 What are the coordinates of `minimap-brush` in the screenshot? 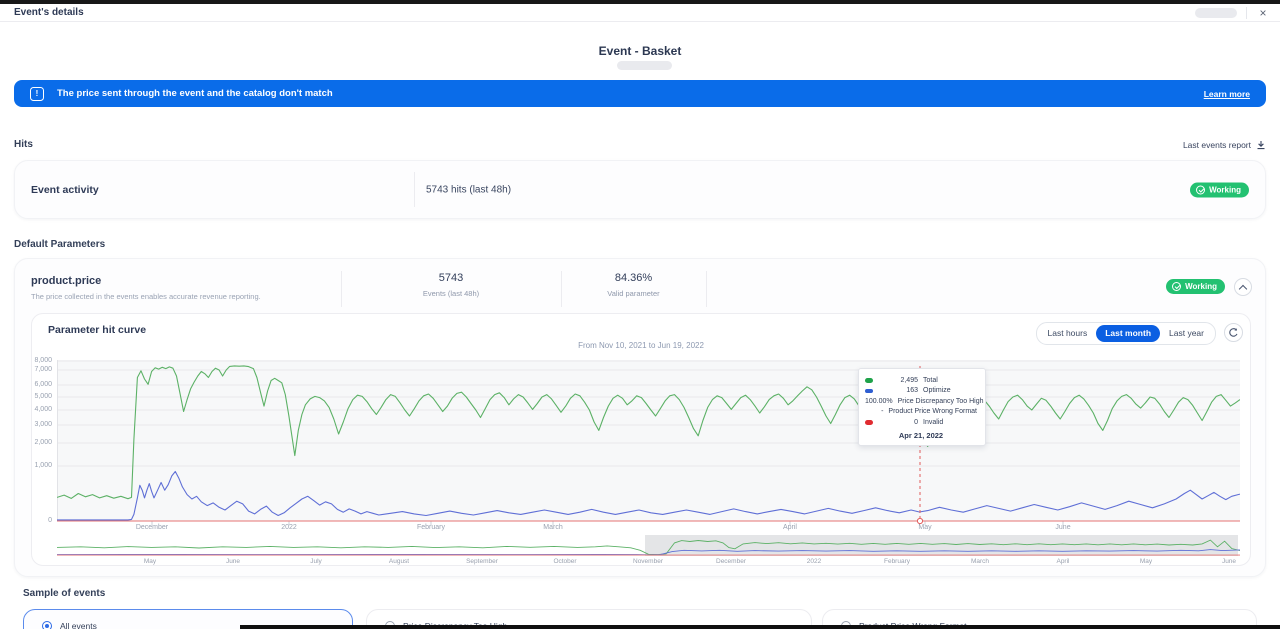 It's located at (941, 545).